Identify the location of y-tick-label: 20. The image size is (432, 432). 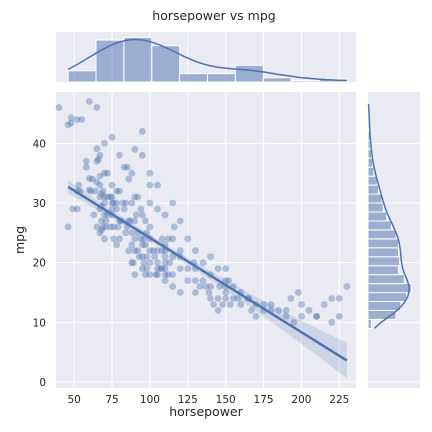
(39, 264).